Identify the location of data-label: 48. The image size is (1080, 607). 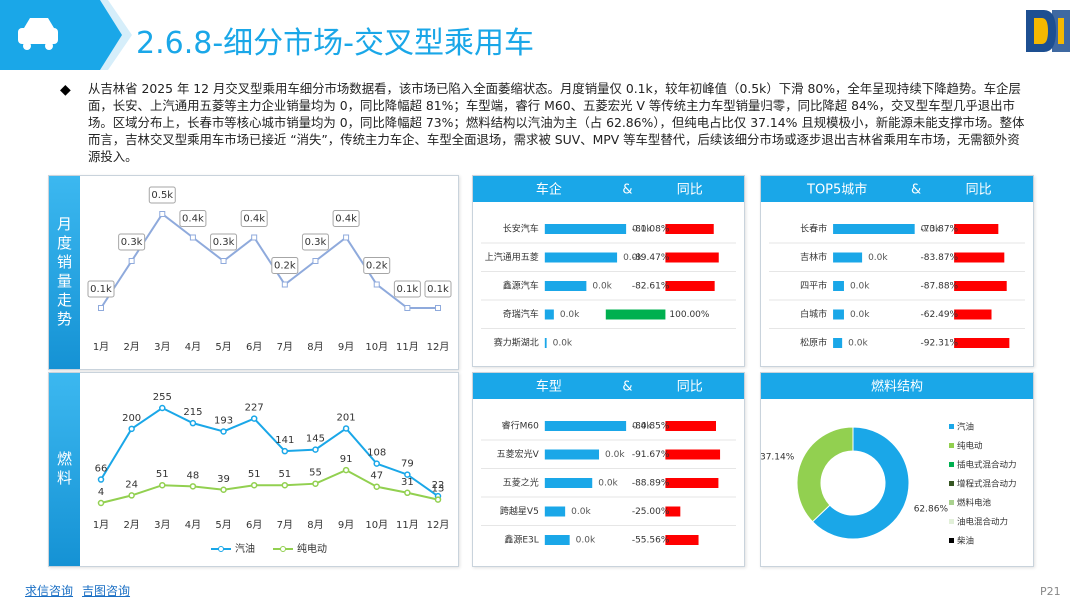
(193, 475).